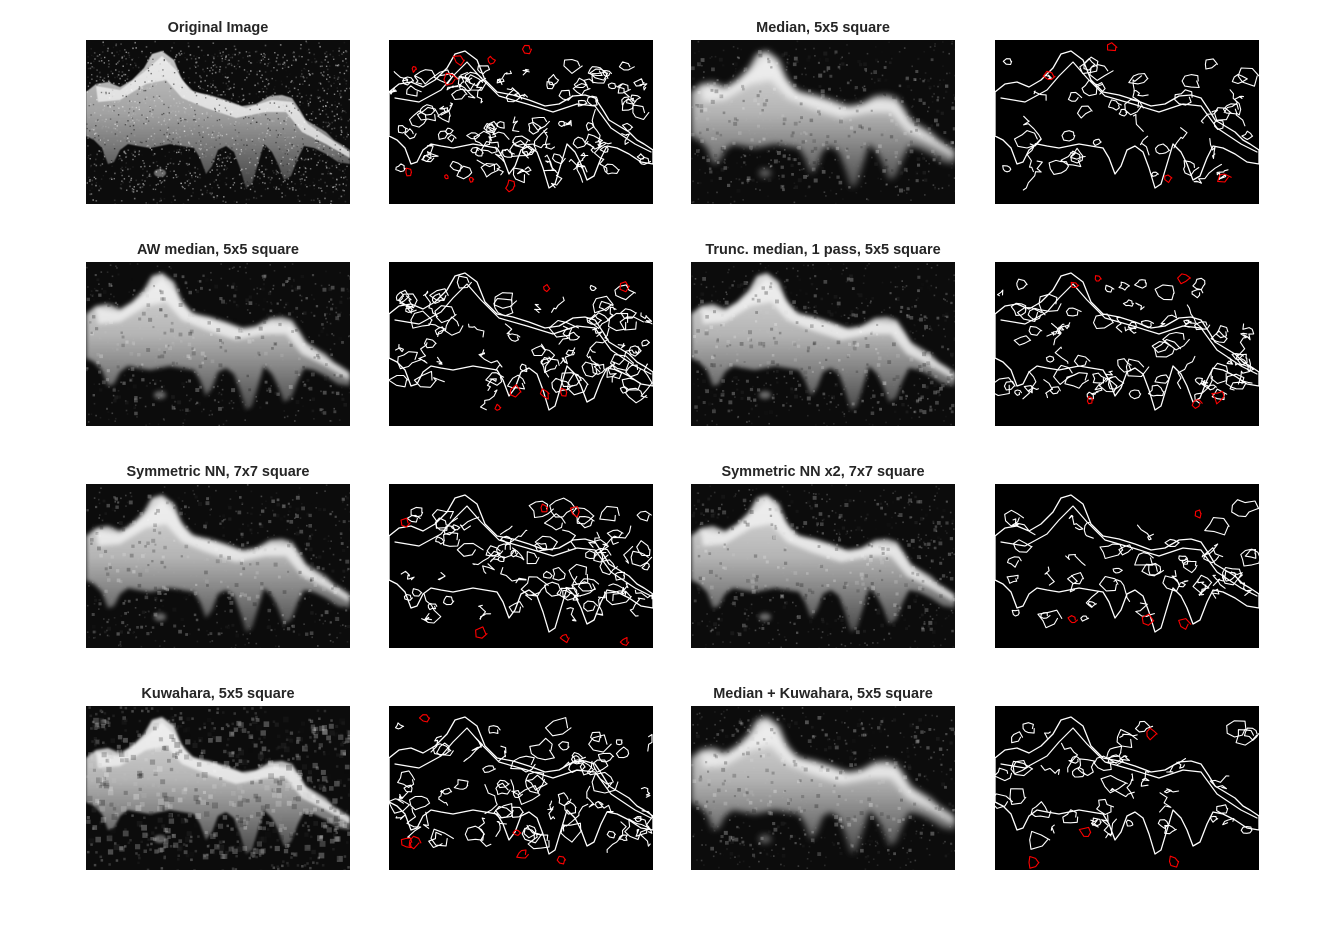 Image resolution: width=1322 pixels, height=927 pixels. I want to click on panel-symmetric-nn, so click(218, 566).